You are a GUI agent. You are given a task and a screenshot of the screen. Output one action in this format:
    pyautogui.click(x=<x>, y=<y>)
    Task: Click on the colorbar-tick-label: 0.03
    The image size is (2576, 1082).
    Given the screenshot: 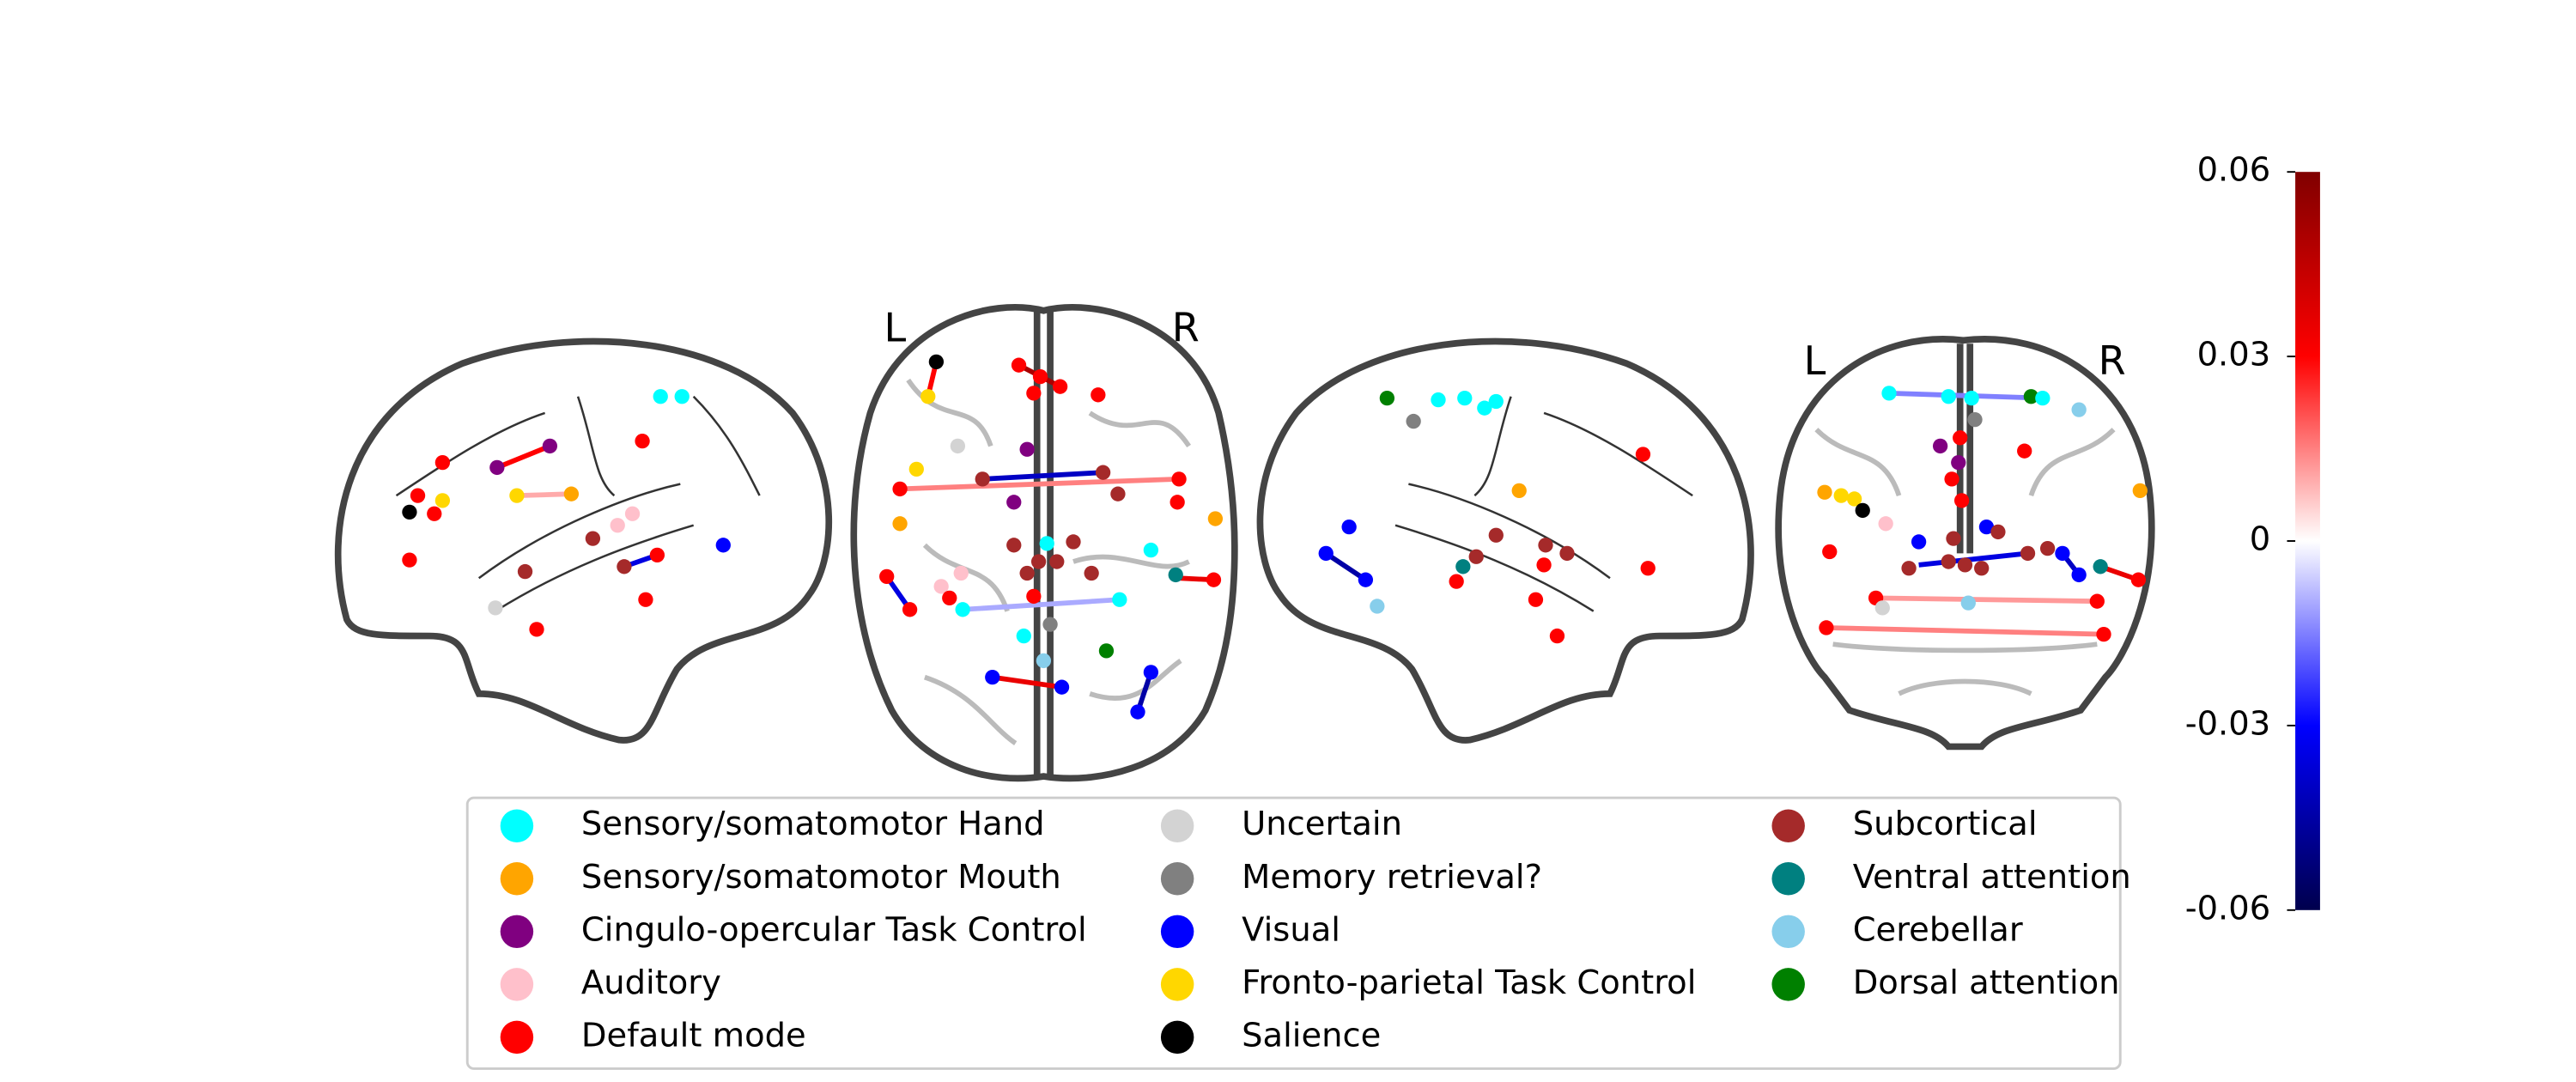 What is the action you would take?
    pyautogui.click(x=2234, y=355)
    